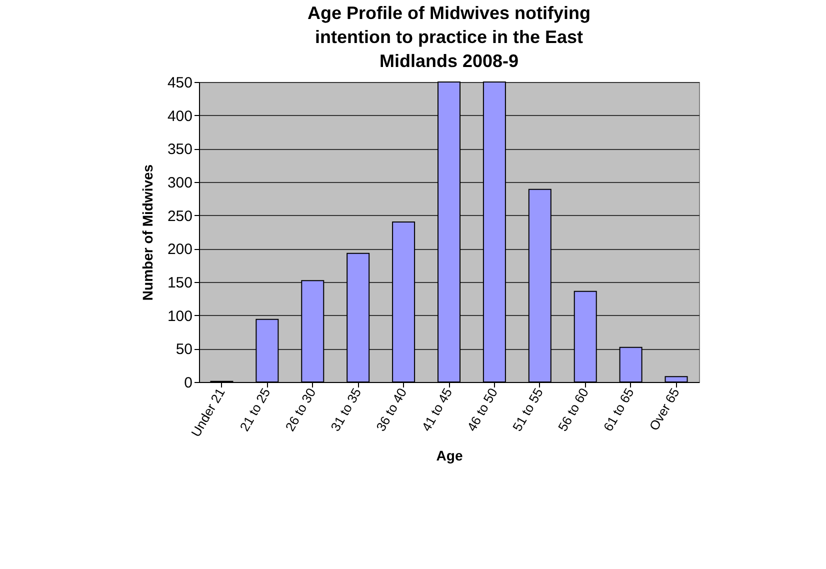 Image resolution: width=826 pixels, height=569 pixels. What do you see at coordinates (179, 83) in the screenshot?
I see `y-tick-label: 450` at bounding box center [179, 83].